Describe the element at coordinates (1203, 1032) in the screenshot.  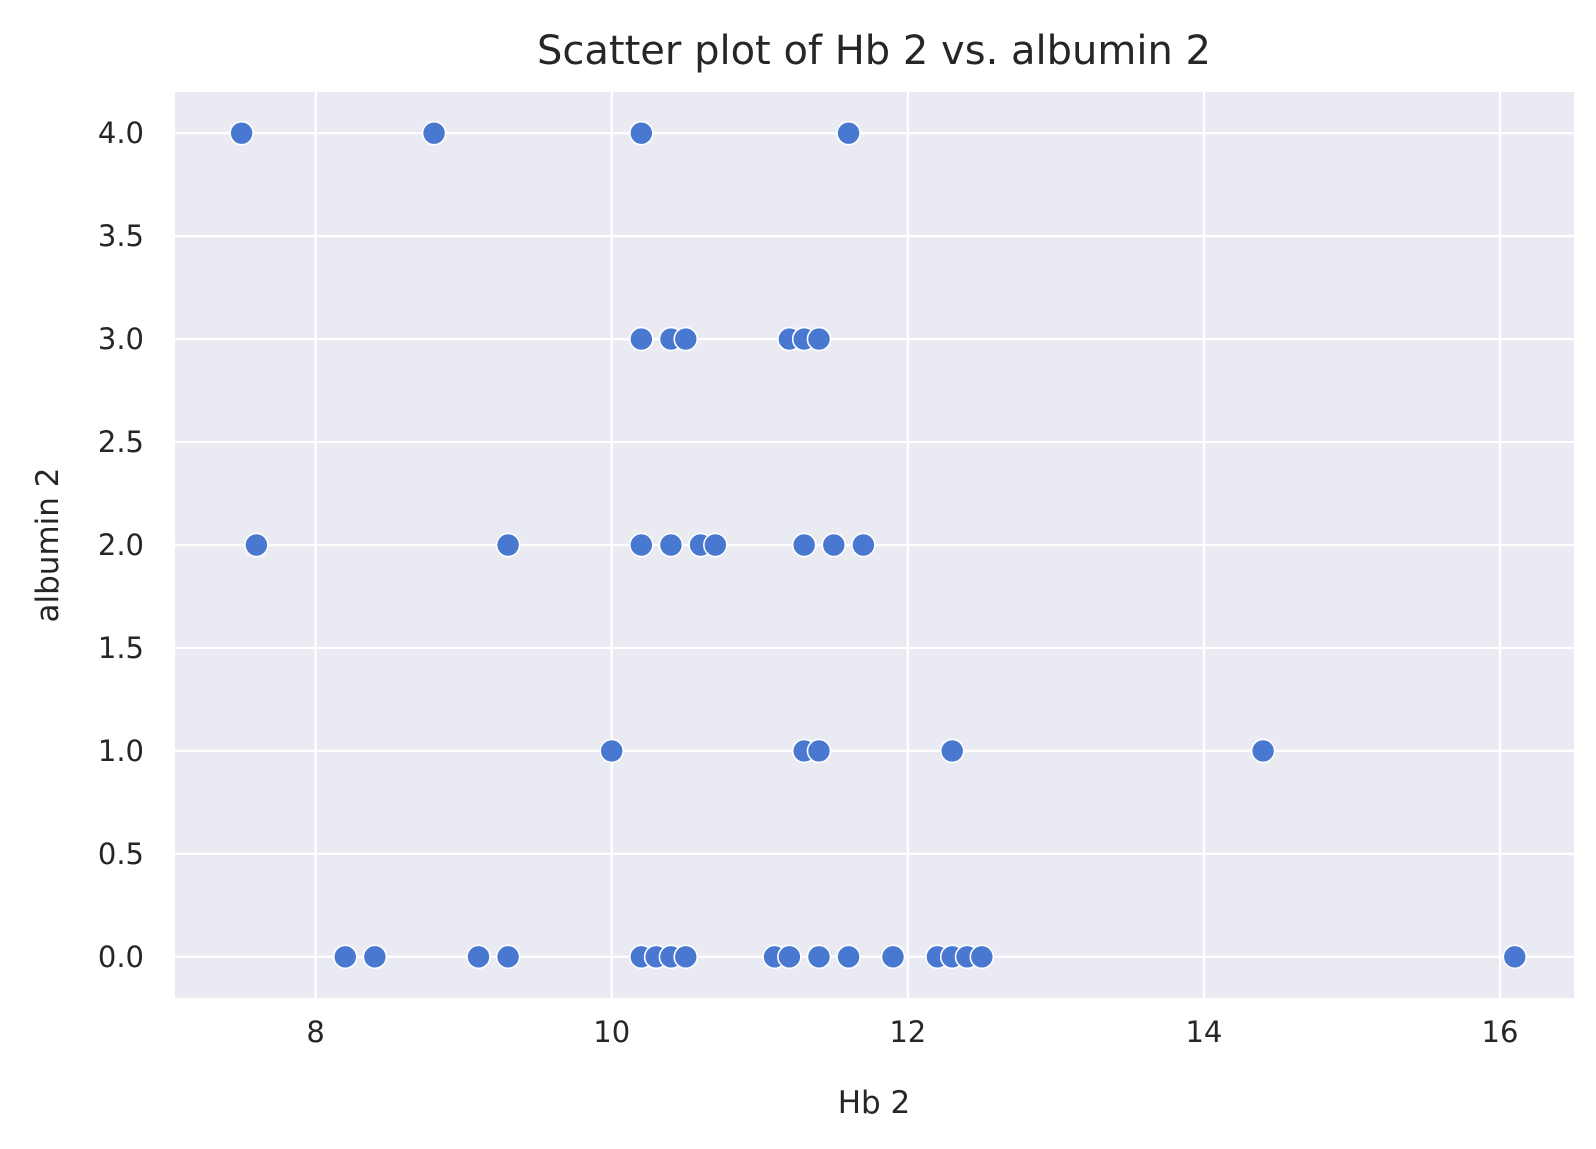
I see `x-tick-label: 14` at that location.